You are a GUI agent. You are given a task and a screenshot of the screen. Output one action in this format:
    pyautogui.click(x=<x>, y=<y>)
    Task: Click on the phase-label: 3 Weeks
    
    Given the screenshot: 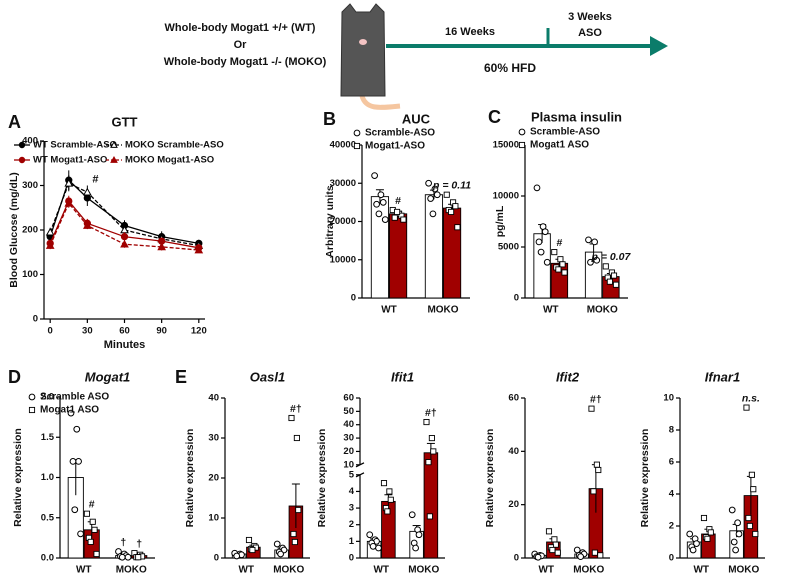 What is the action you would take?
    pyautogui.click(x=590, y=17)
    